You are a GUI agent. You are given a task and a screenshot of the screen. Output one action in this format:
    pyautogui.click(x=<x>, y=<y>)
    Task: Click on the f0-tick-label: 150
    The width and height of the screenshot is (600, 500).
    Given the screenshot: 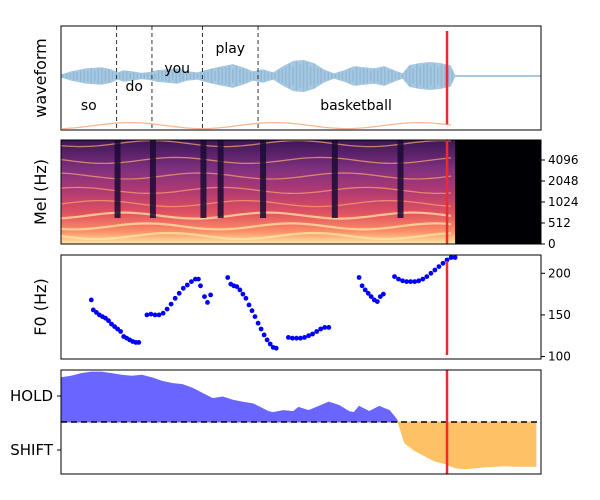 What is the action you would take?
    pyautogui.click(x=559, y=315)
    